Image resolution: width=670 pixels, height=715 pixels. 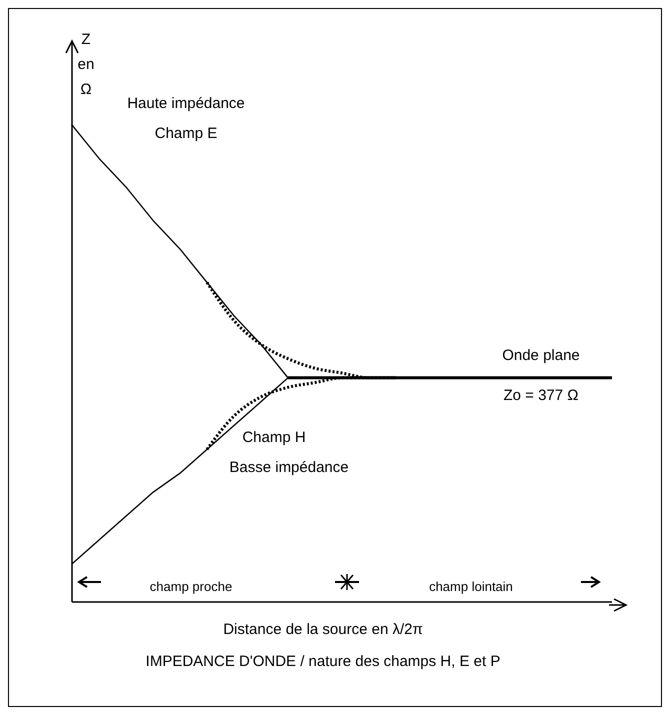 I want to click on annotation: champ lointain, so click(x=471, y=586).